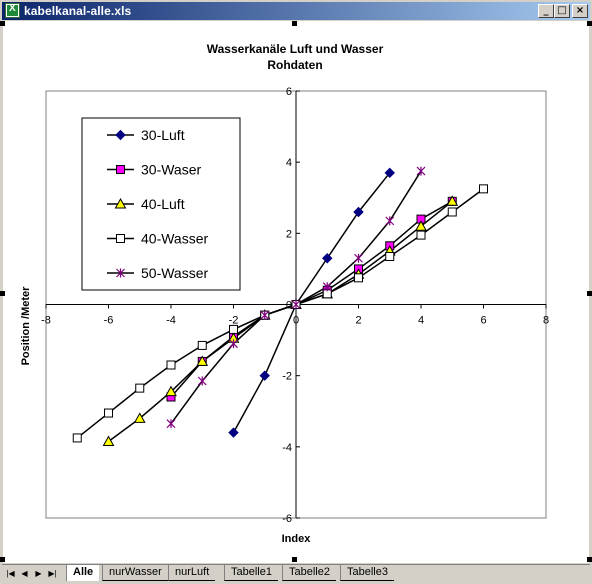 The image size is (592, 584). What do you see at coordinates (289, 234) in the screenshot?
I see `y-tick-label: 2` at bounding box center [289, 234].